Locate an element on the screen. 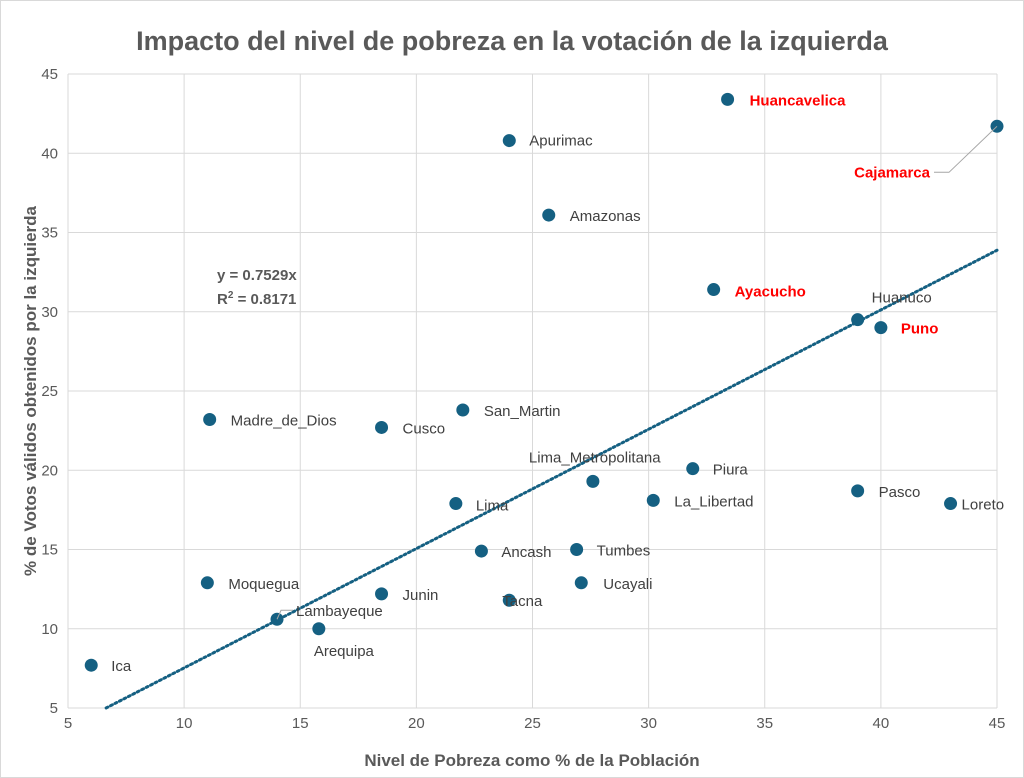 Image resolution: width=1024 pixels, height=778 pixels. point-label: Puno is located at coordinates (920, 329).